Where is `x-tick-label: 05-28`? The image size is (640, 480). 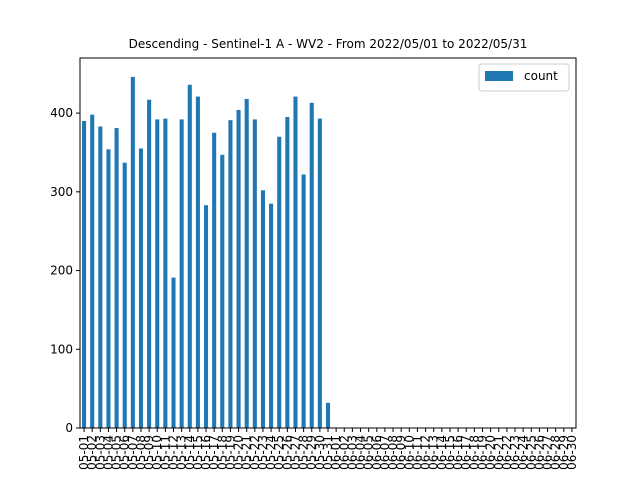 x-tick-label: 05-28 is located at coordinates (304, 452).